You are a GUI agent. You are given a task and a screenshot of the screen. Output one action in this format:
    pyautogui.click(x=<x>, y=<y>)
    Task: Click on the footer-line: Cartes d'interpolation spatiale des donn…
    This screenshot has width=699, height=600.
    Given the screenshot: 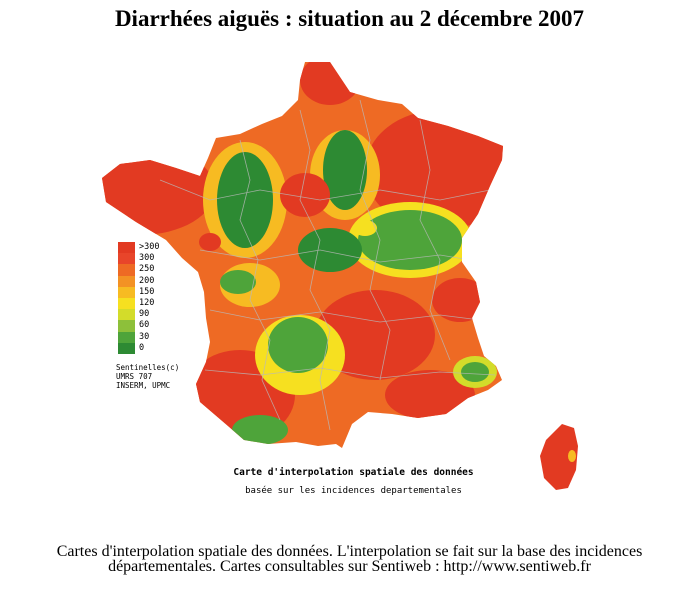 What is the action you would take?
    pyautogui.click(x=349, y=551)
    